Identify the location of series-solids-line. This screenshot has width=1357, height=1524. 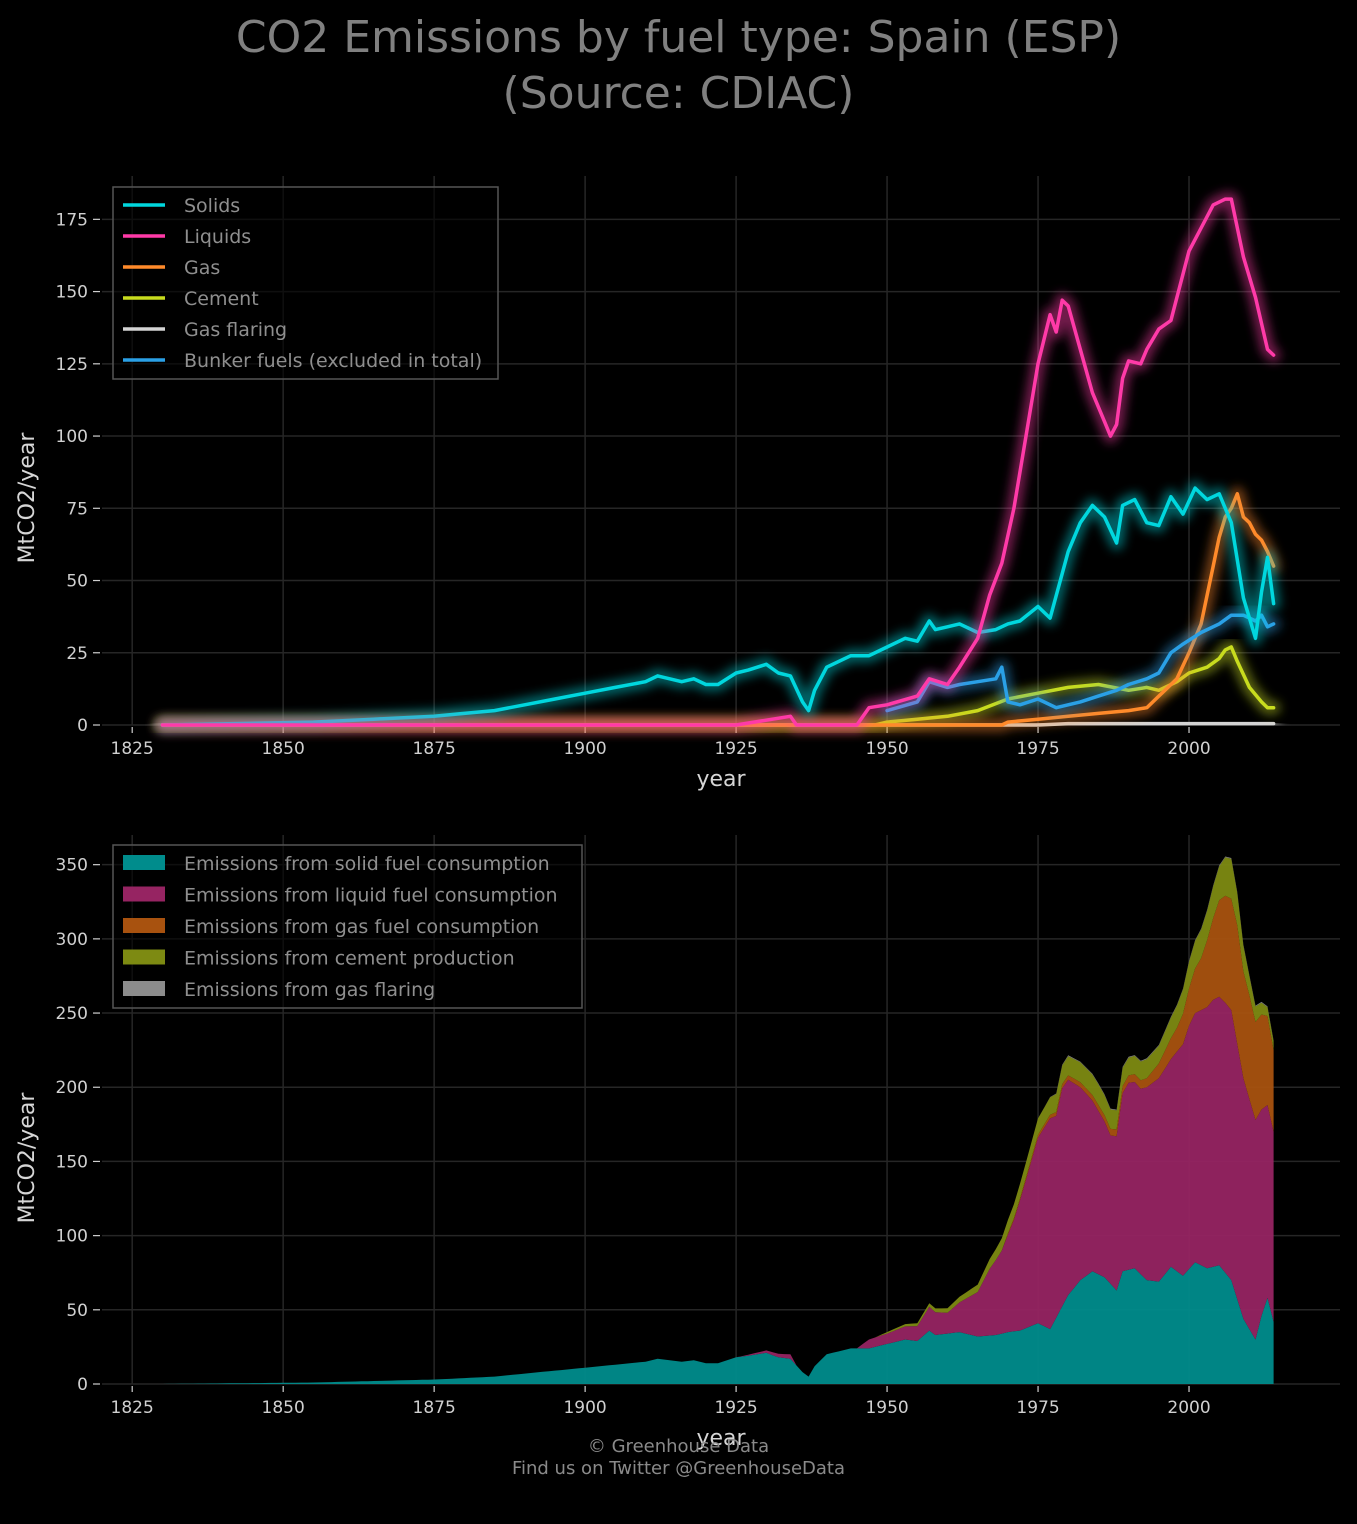
(718, 606).